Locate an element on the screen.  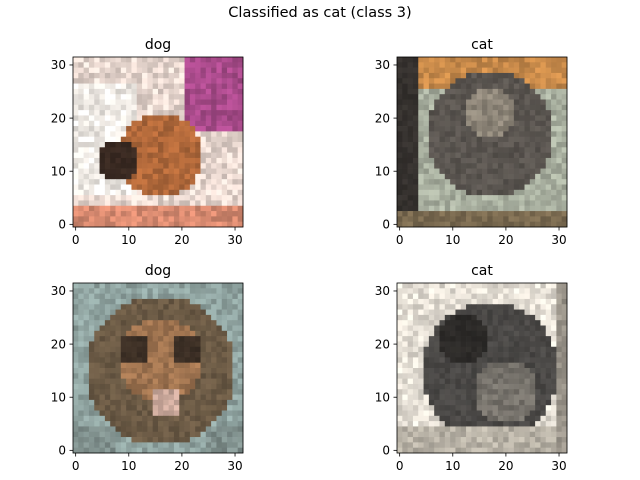
dog-image is located at coordinates (158, 142).